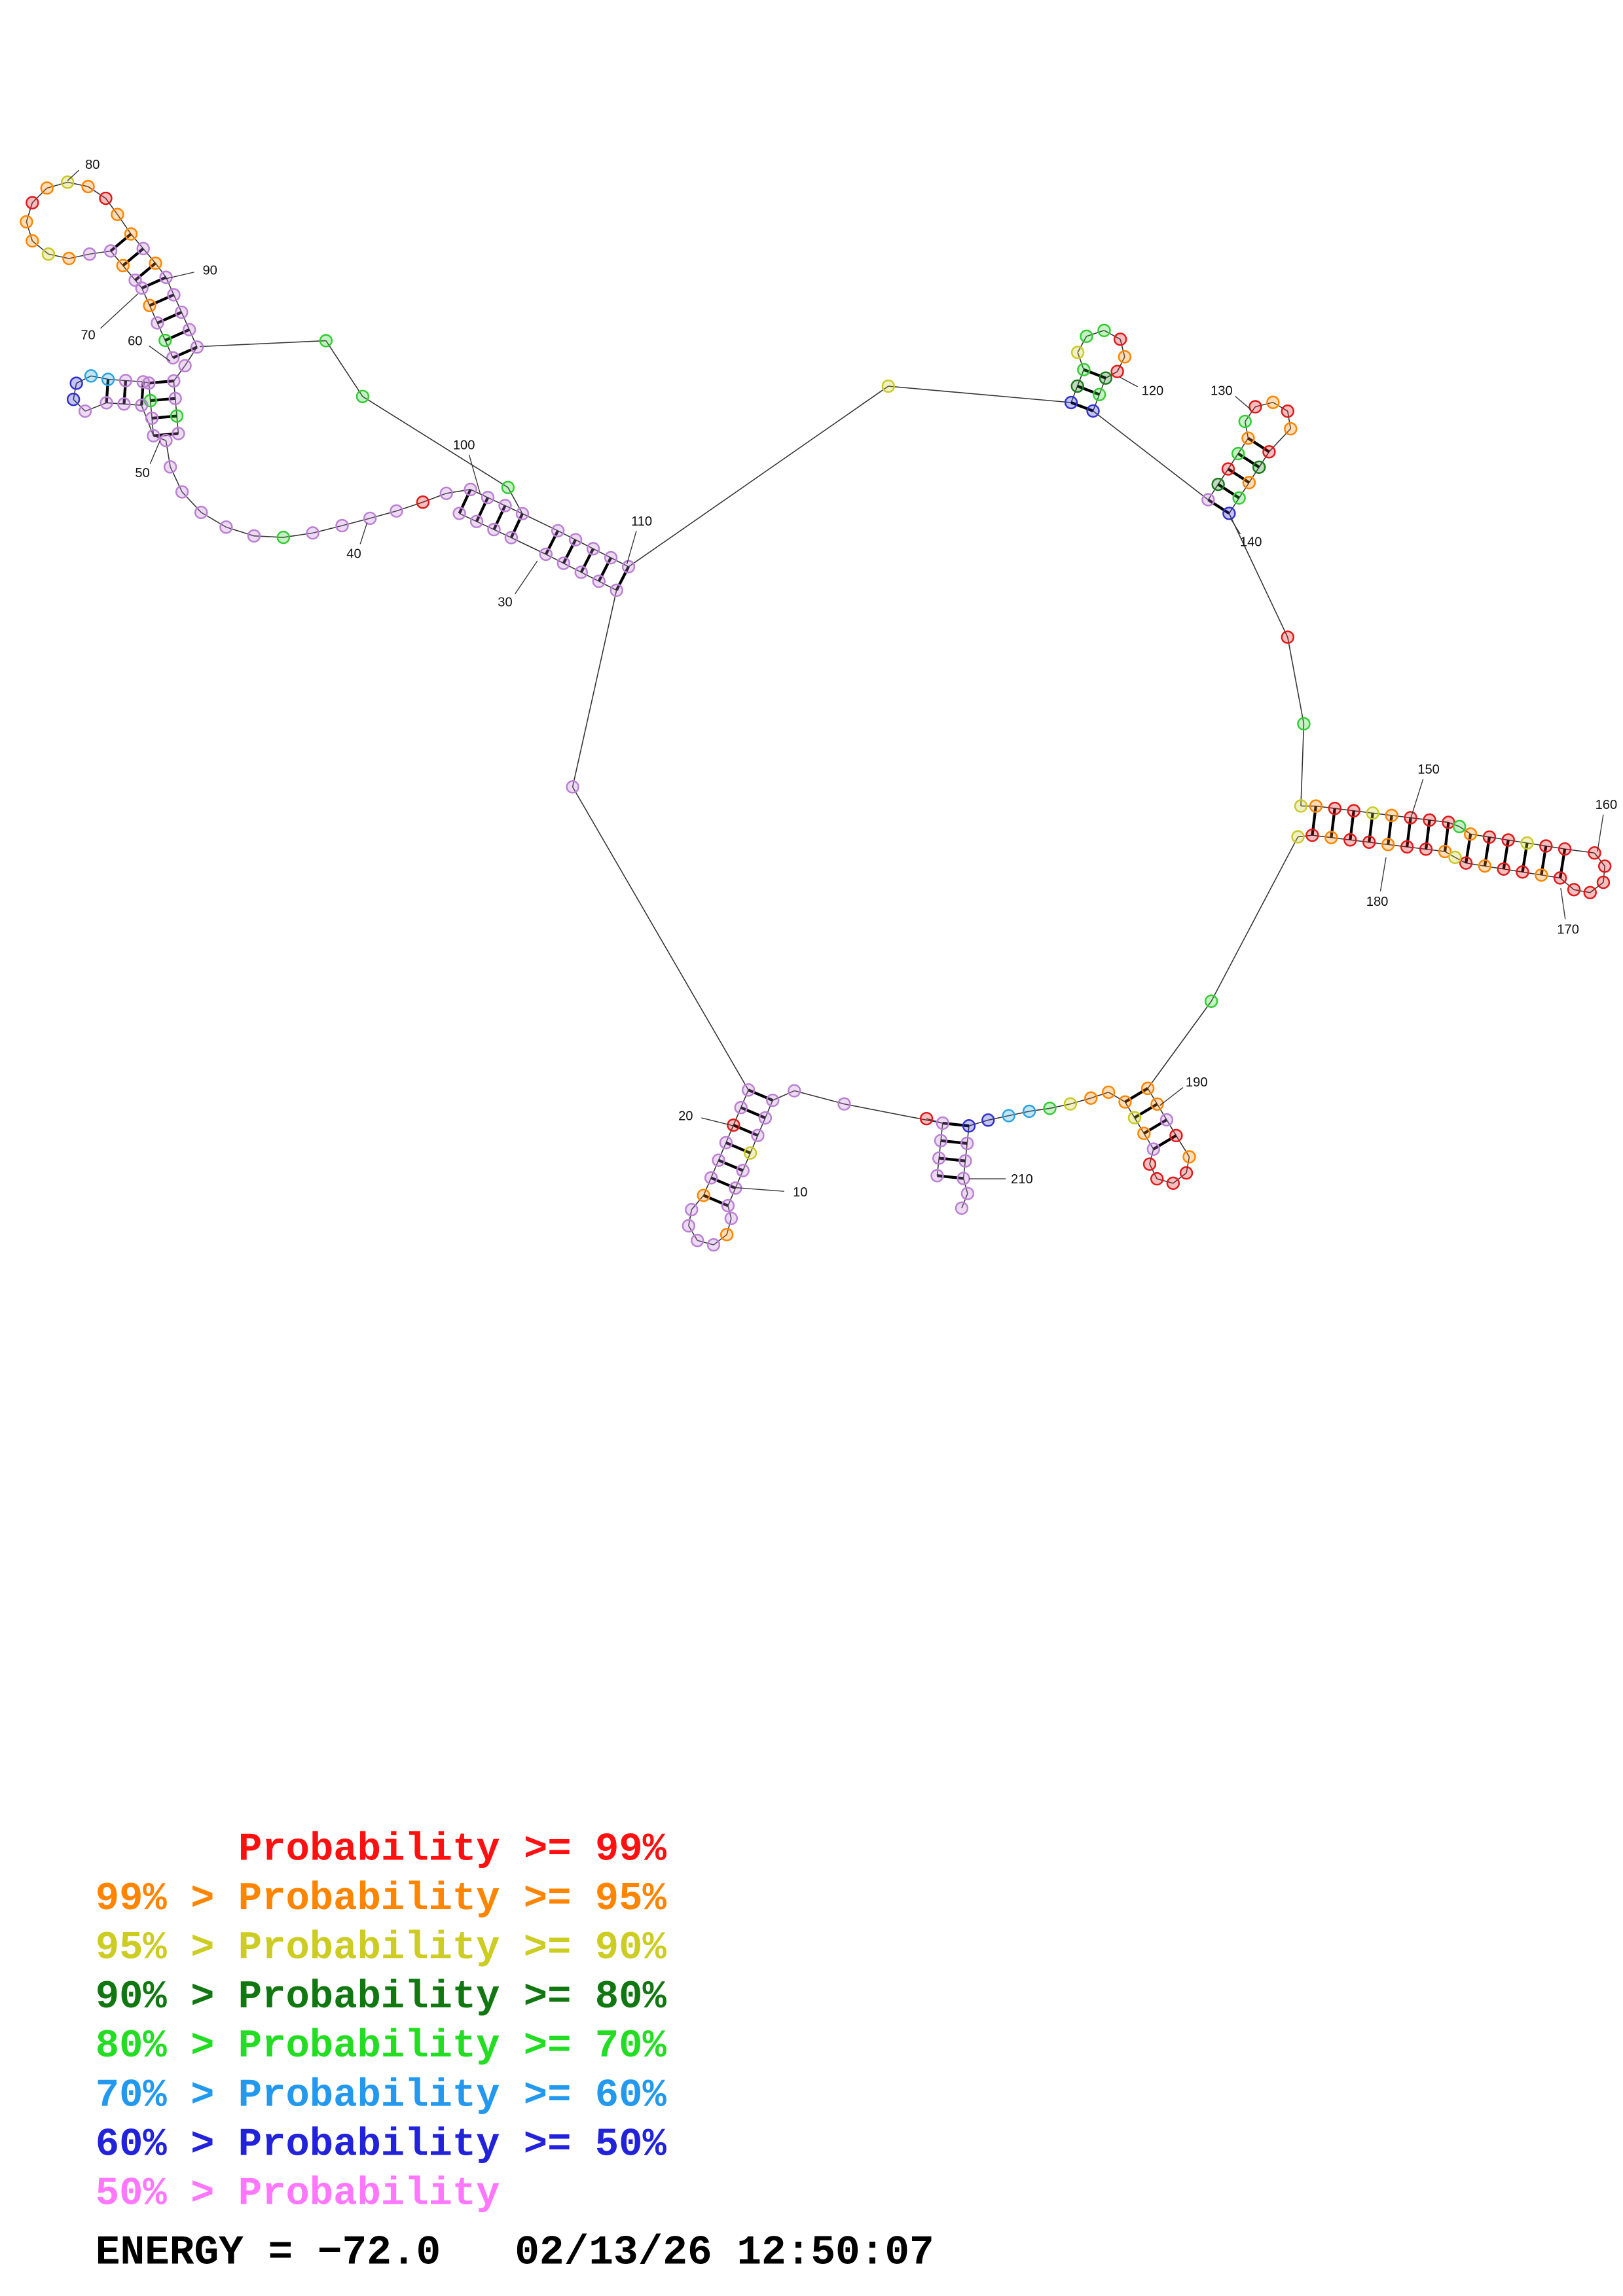  What do you see at coordinates (381, 1899) in the screenshot?
I see `legend-line-95-99: 99% > Probability >= 95%` at bounding box center [381, 1899].